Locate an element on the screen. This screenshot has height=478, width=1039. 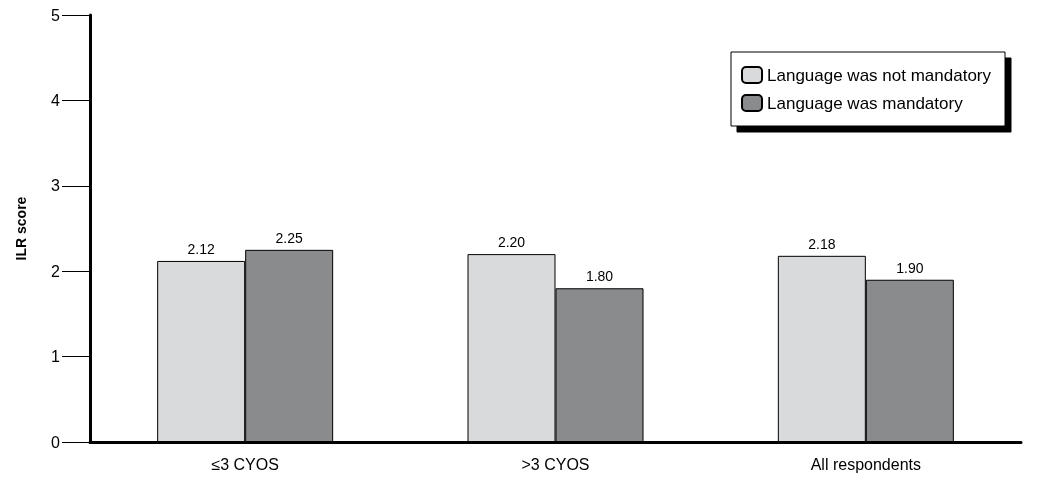
y-tick-label: 3 is located at coordinates (56, 186).